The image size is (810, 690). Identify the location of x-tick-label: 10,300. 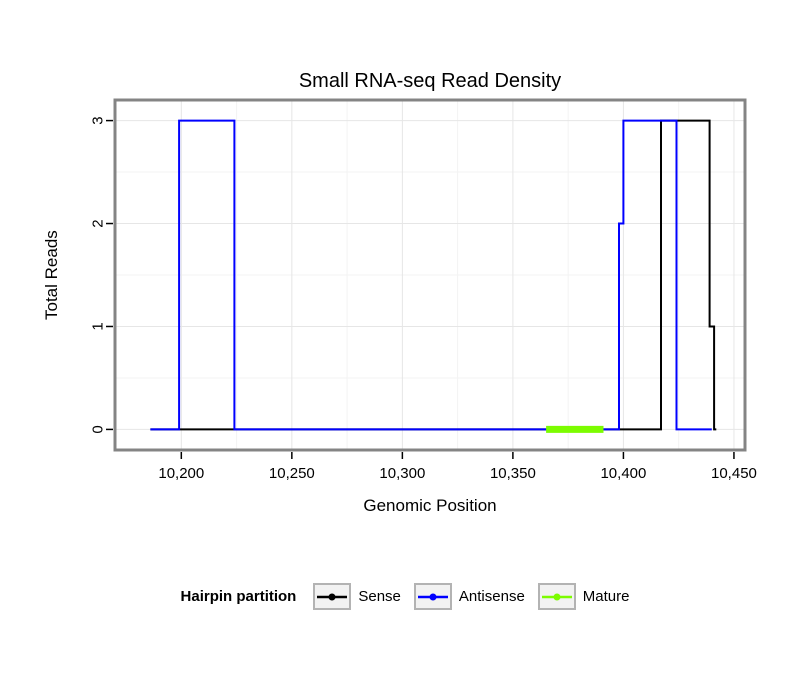
(402, 473).